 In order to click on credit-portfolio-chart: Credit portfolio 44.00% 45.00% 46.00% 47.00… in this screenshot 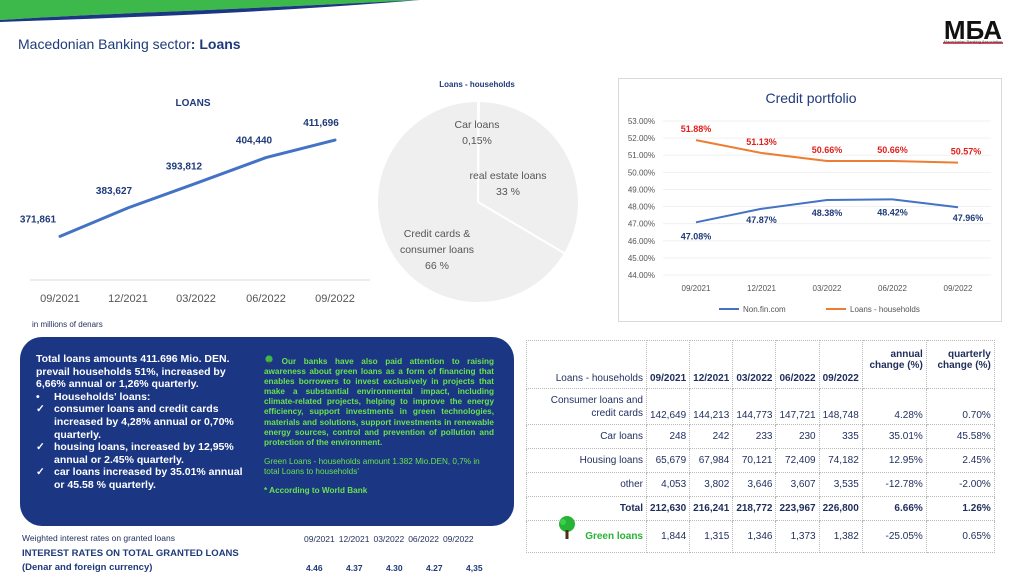, I will do `click(809, 202)`.